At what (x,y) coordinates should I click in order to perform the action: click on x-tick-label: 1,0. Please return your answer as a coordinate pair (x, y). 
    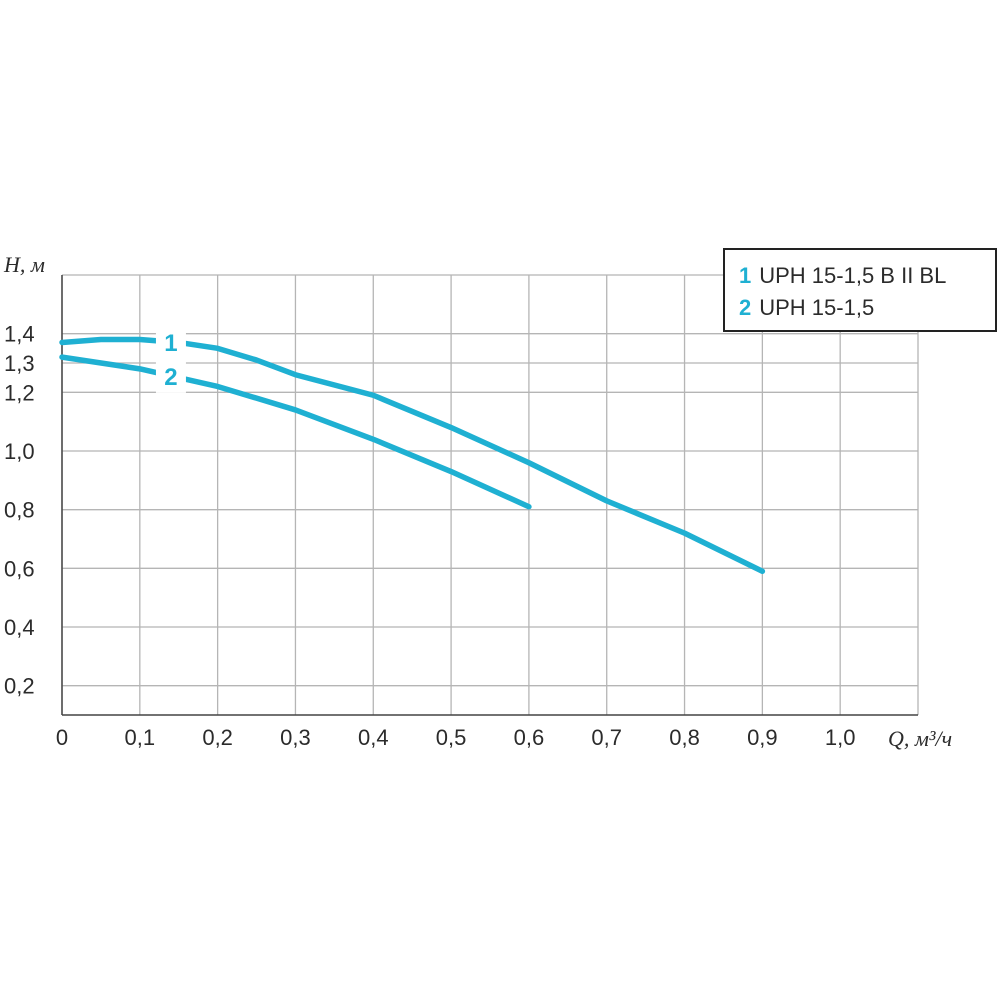
    Looking at the image, I should click on (840, 737).